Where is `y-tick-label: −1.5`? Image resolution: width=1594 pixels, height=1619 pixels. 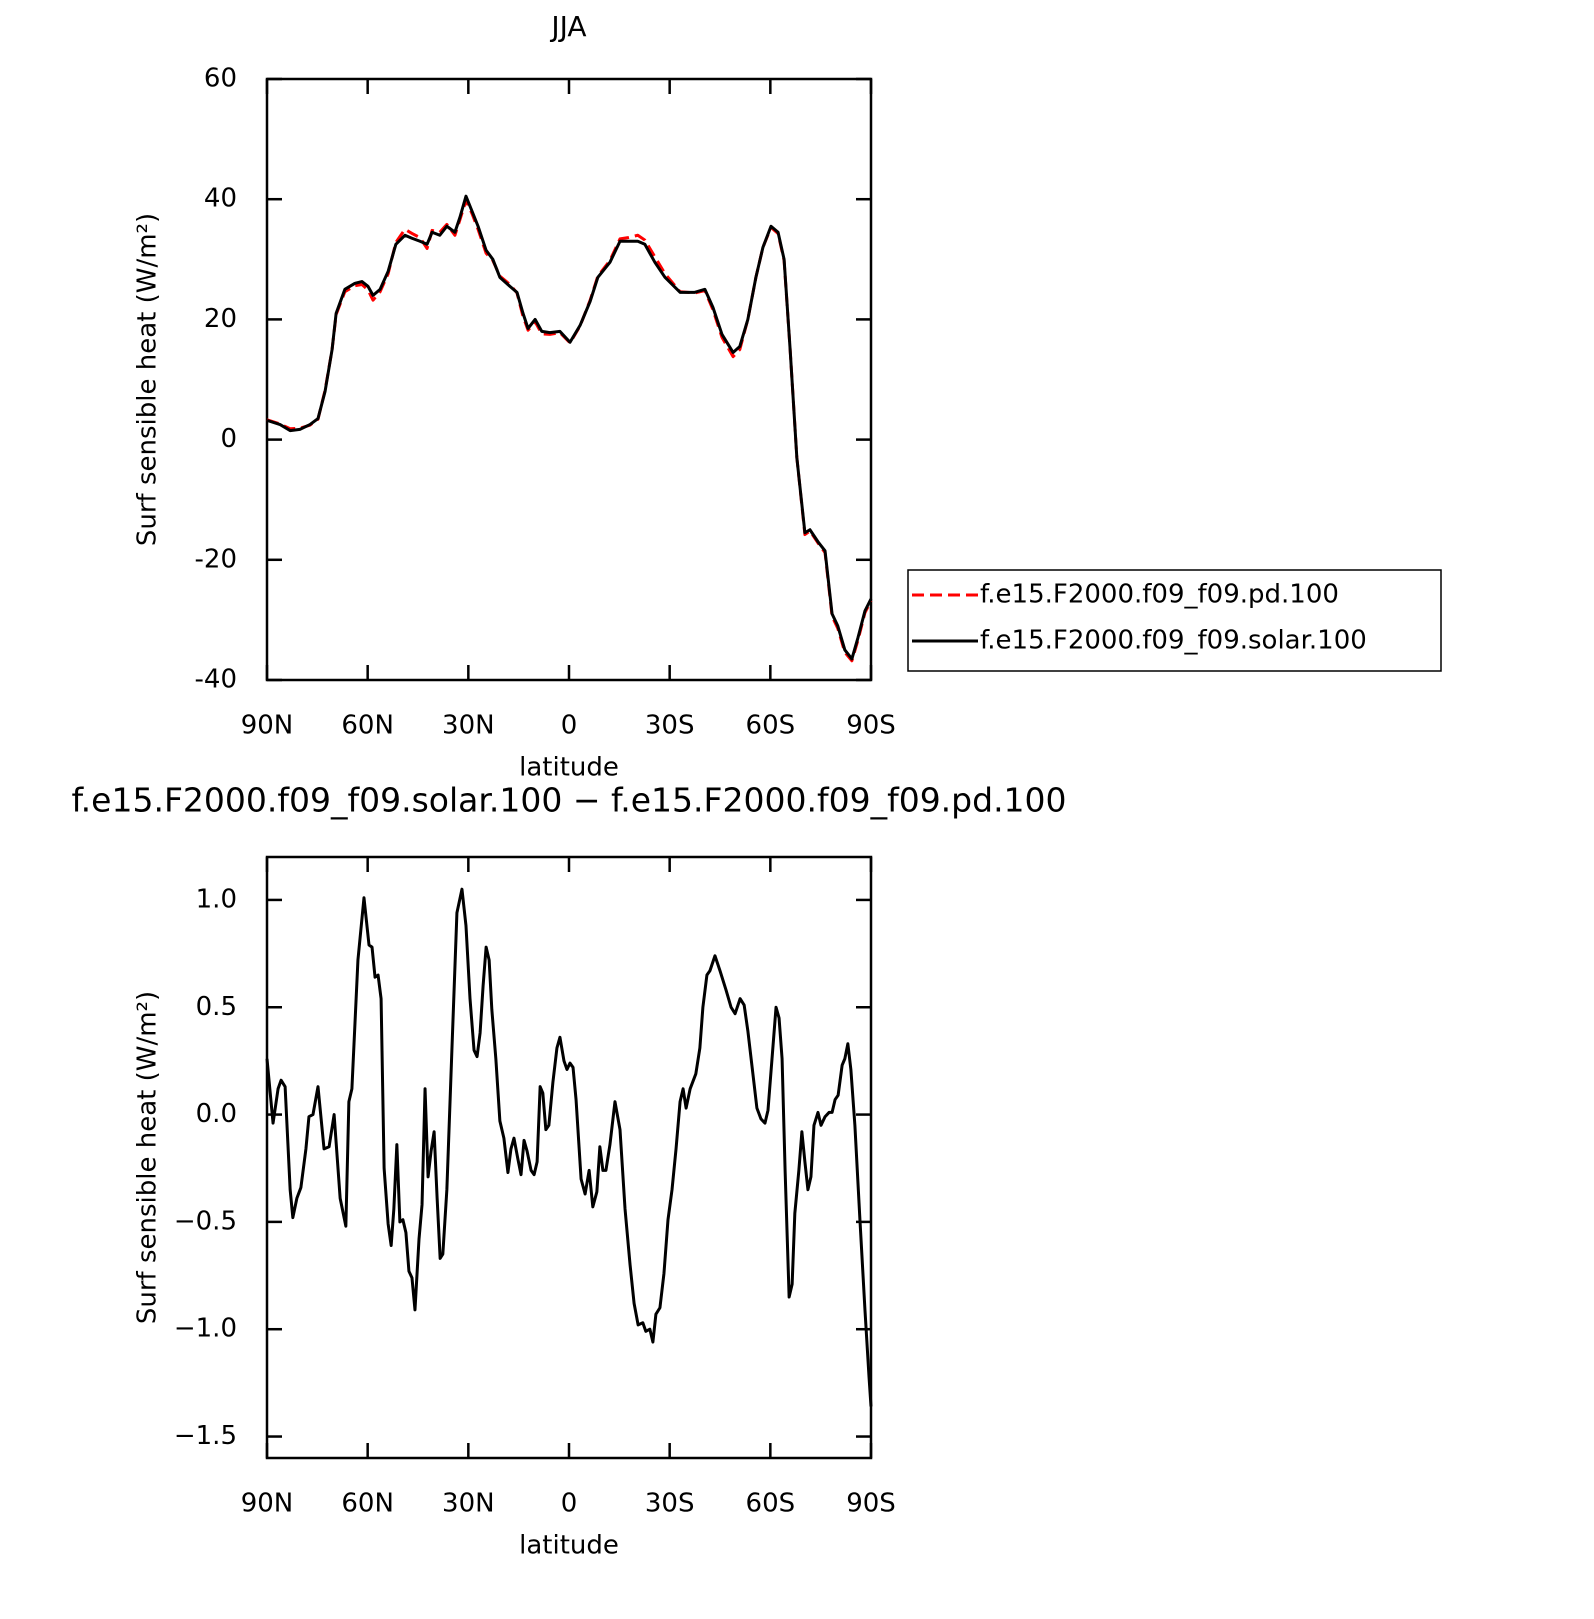 y-tick-label: −1.5 is located at coordinates (205, 1436).